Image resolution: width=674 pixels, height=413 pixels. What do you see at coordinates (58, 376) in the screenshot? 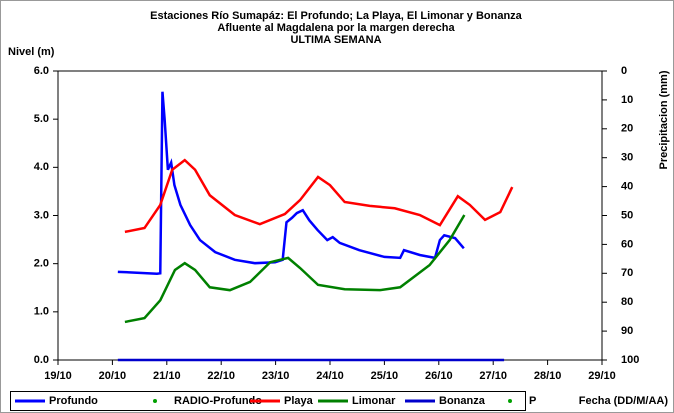
I see `x-tick-label: 19/10` at bounding box center [58, 376].